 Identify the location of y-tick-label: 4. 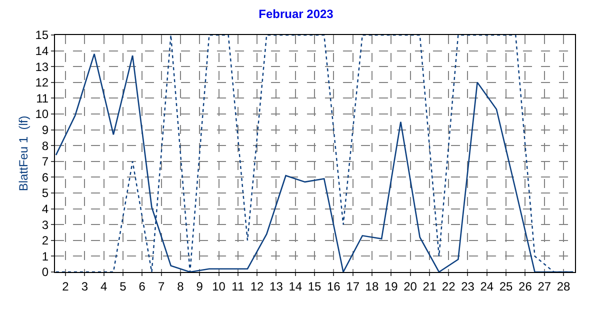
(45, 209).